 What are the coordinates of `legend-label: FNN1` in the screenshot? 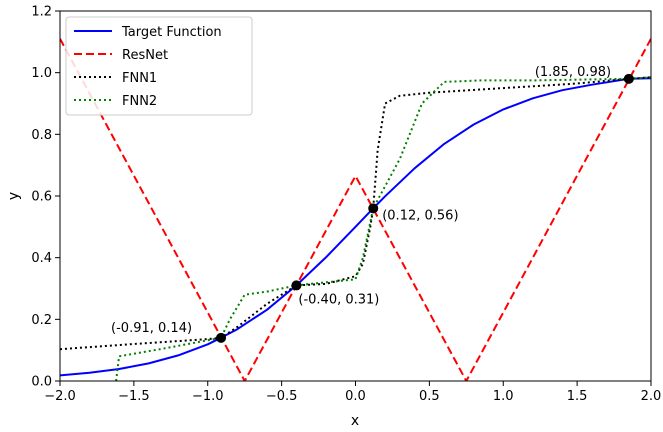 It's located at (139, 78).